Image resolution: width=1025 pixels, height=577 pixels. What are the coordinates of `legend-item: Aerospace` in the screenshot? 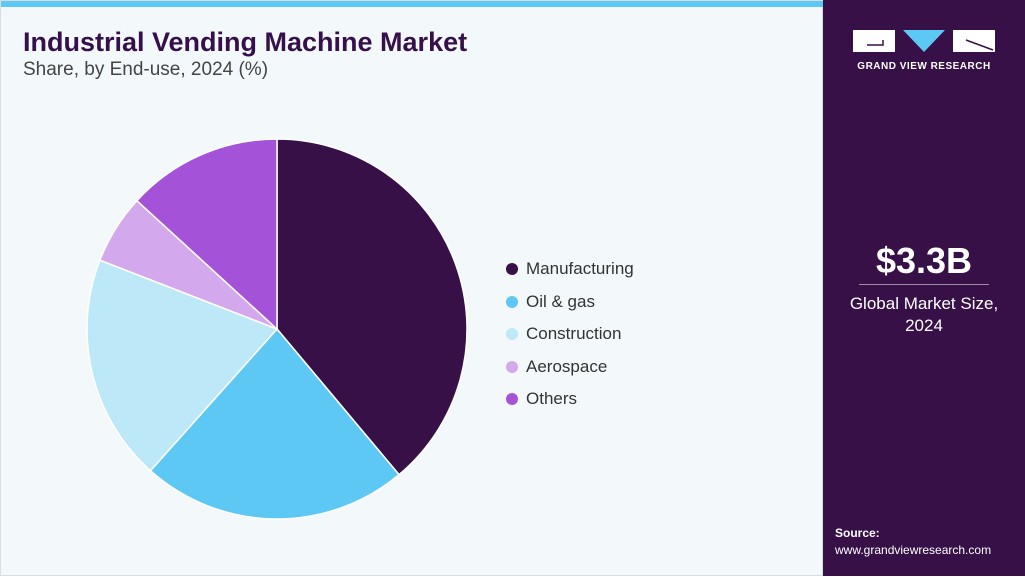 It's located at (570, 367).